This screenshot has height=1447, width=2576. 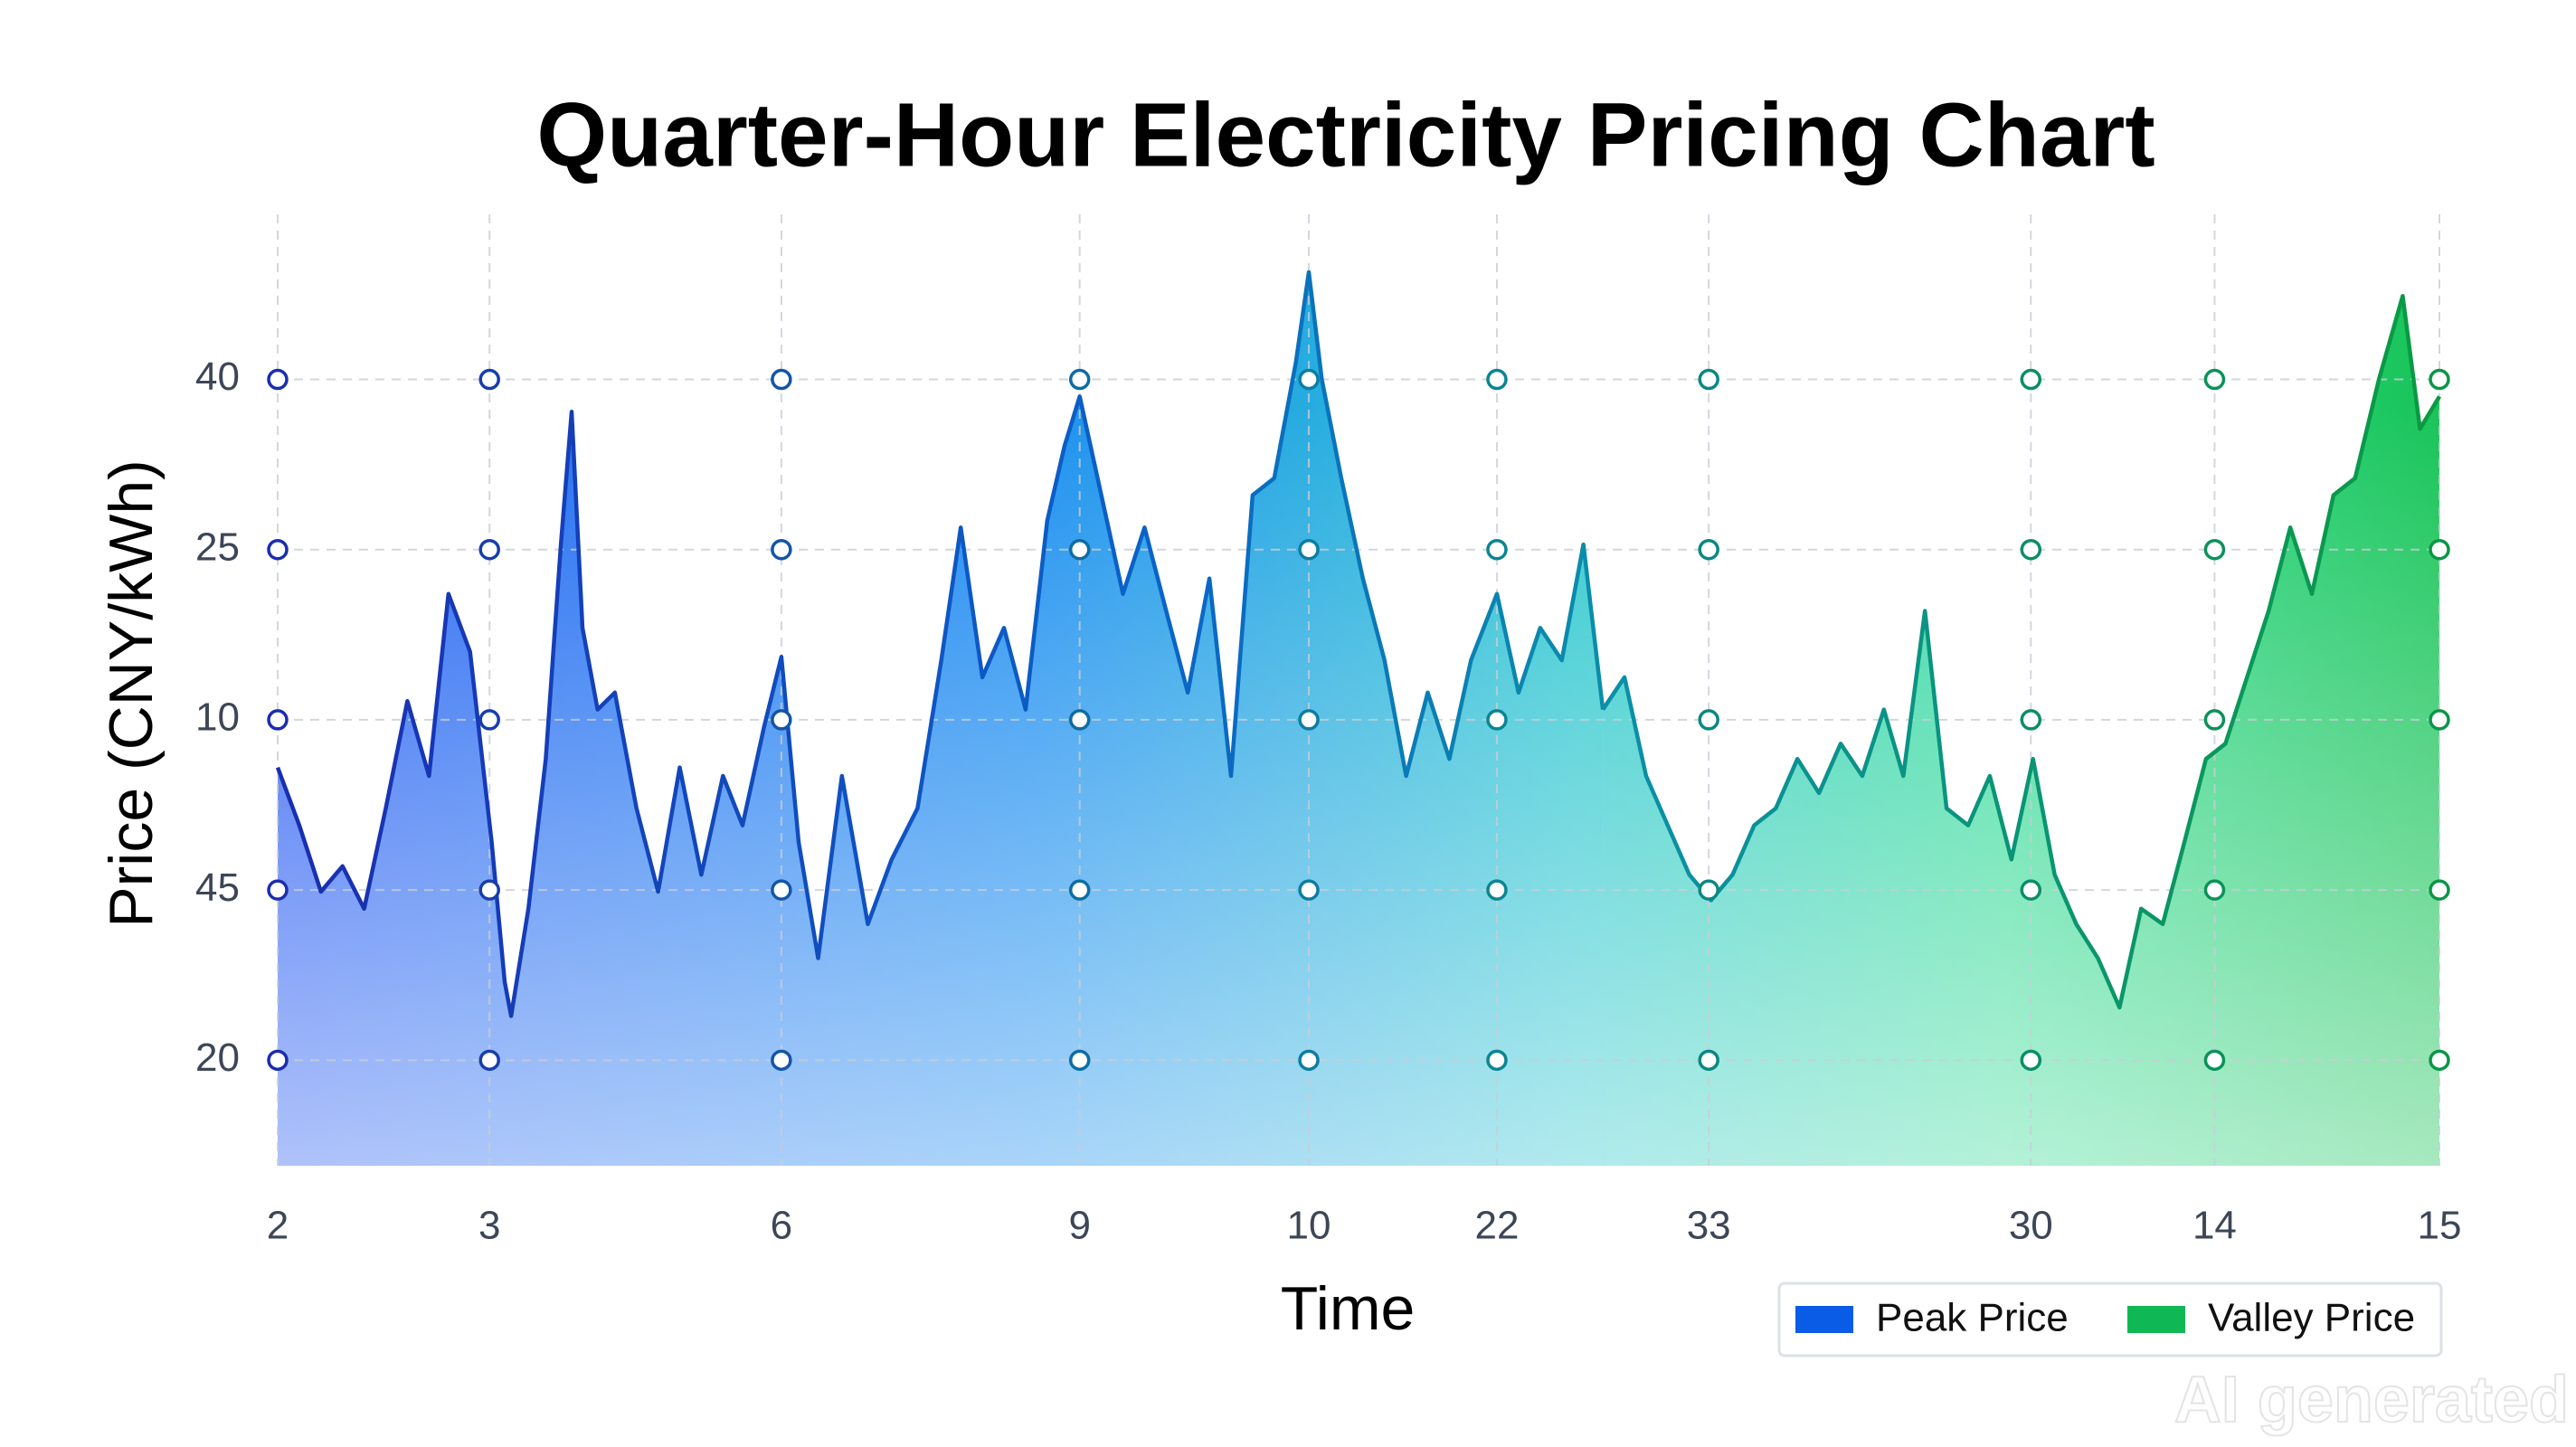 I want to click on x-tick-label: 2, so click(x=278, y=1226).